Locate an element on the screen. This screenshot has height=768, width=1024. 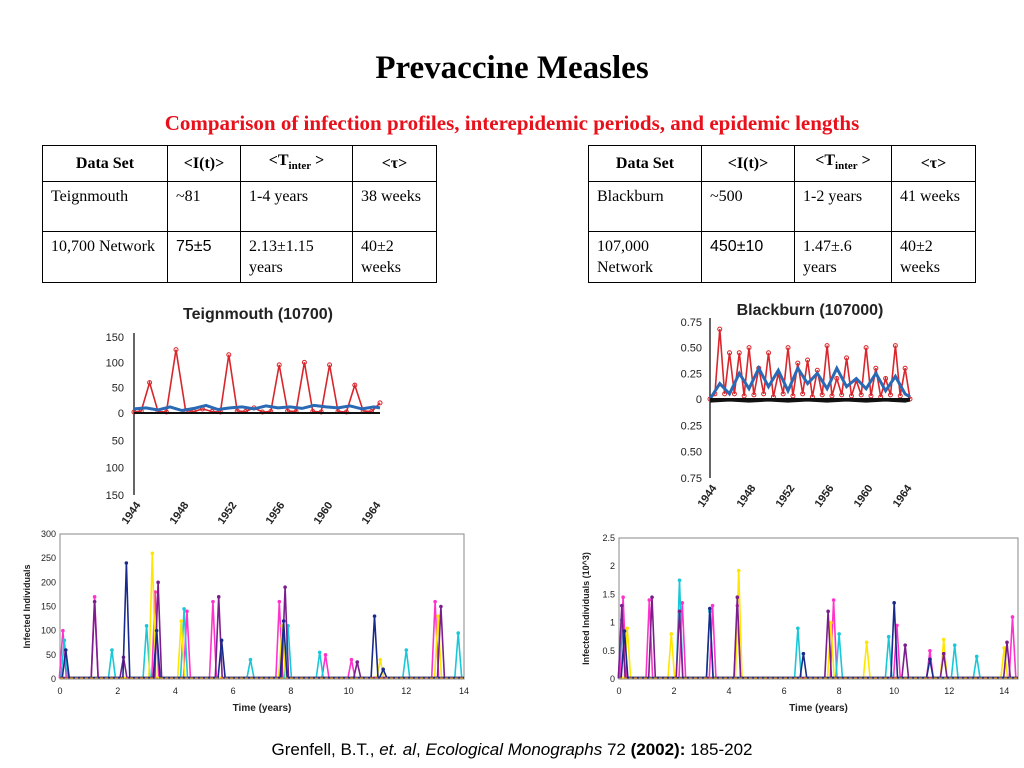
citation-journal: Ecological Monographs is located at coordinates (514, 749).